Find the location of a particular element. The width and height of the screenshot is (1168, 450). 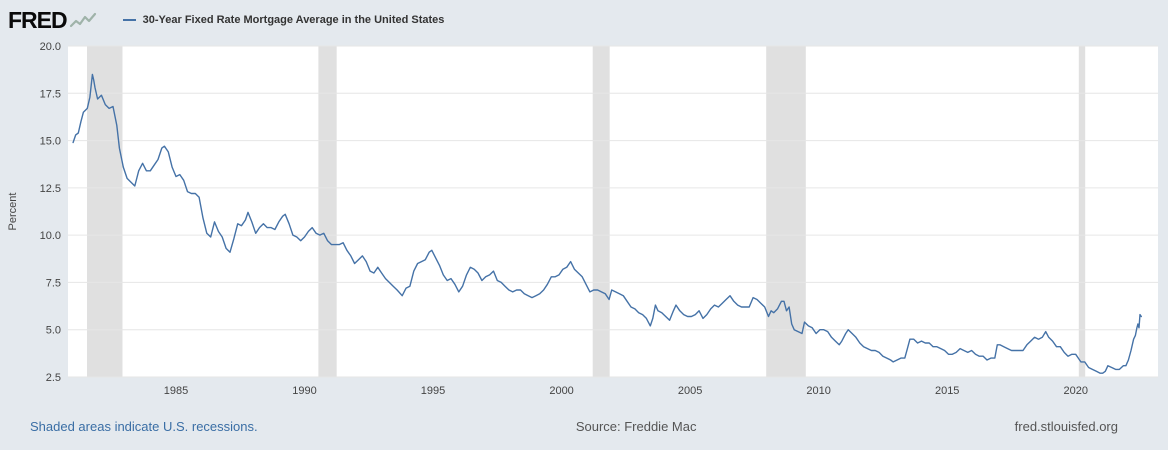

x-tick-label: 1995 is located at coordinates (433, 391).